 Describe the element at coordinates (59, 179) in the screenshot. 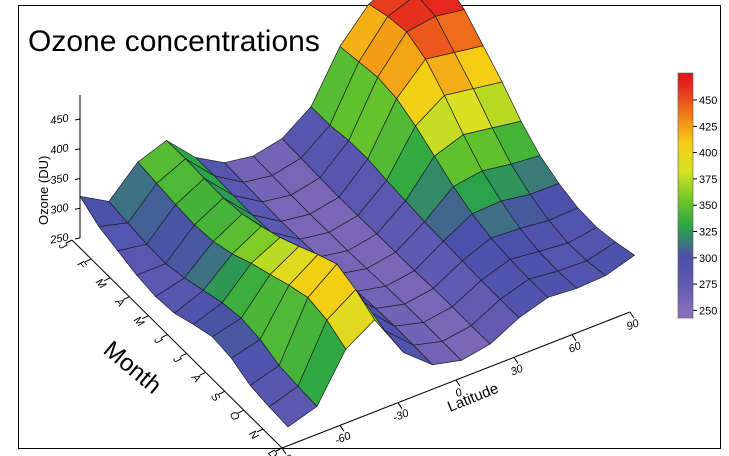

I see `ozone-tick-label: 350` at that location.